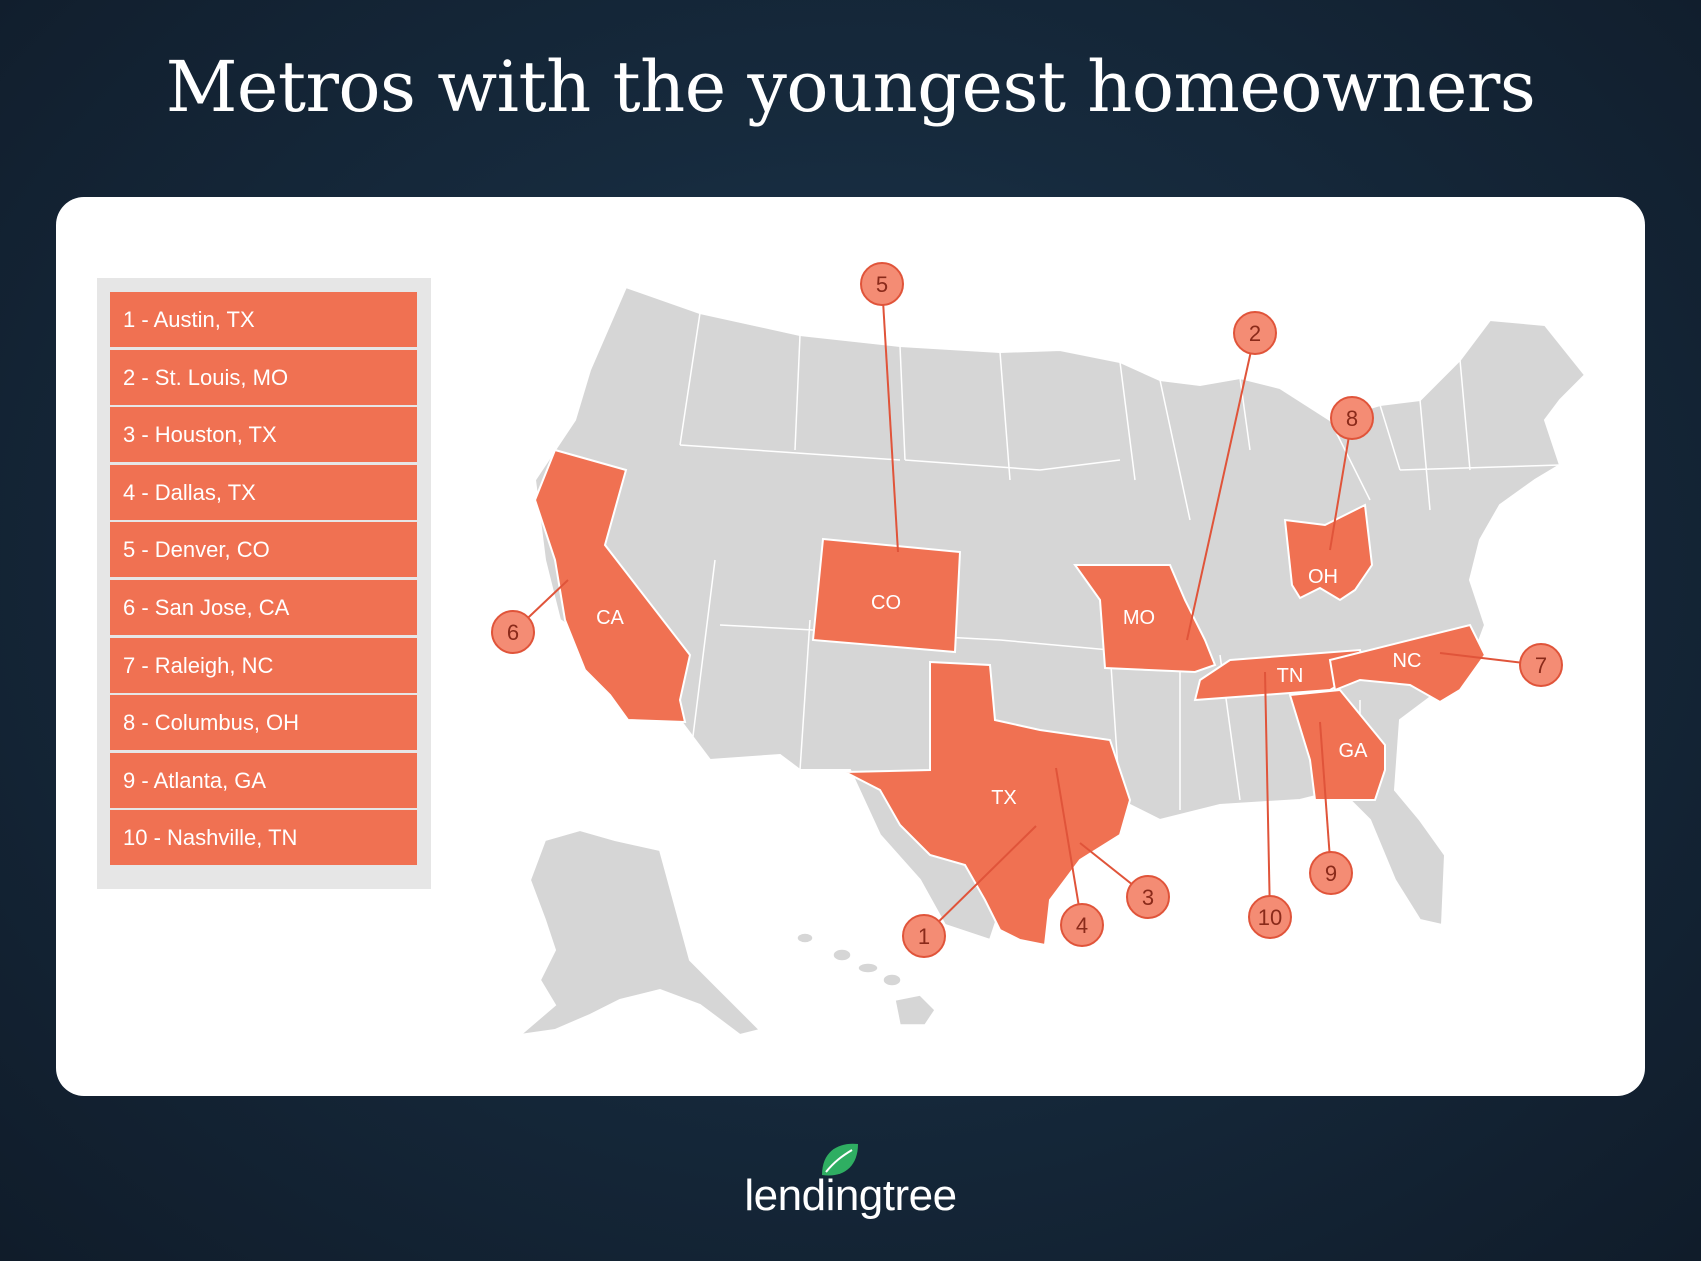  I want to click on alaska-land, so click(639, 932).